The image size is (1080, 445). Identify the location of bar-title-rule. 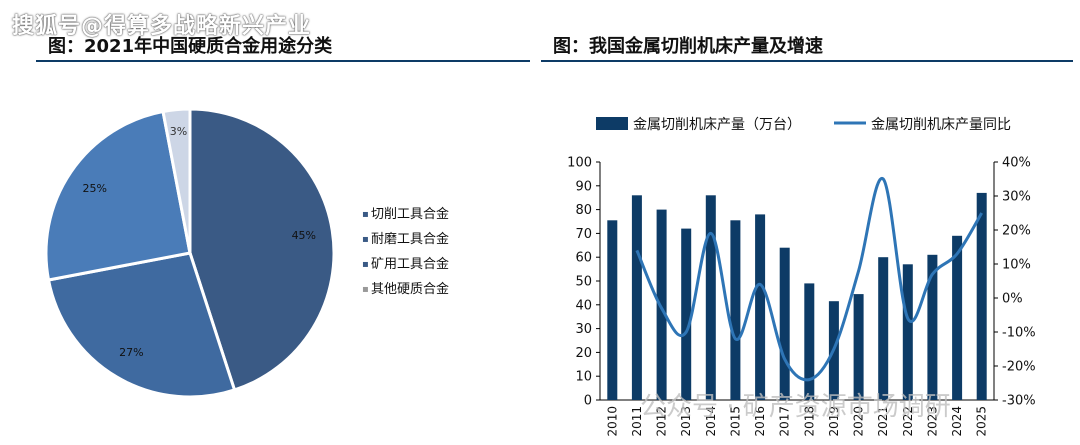
(807, 61).